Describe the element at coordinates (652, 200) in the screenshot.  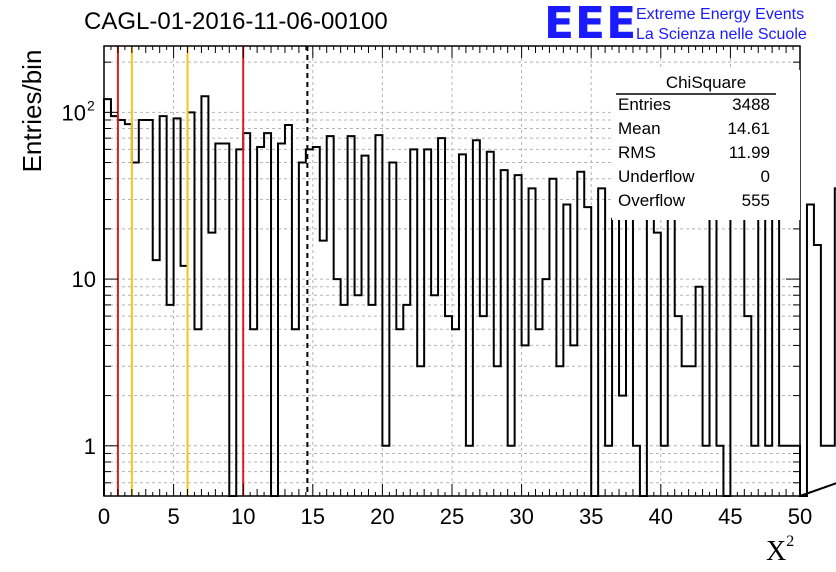
I see `stats-row-label: Overflow` at that location.